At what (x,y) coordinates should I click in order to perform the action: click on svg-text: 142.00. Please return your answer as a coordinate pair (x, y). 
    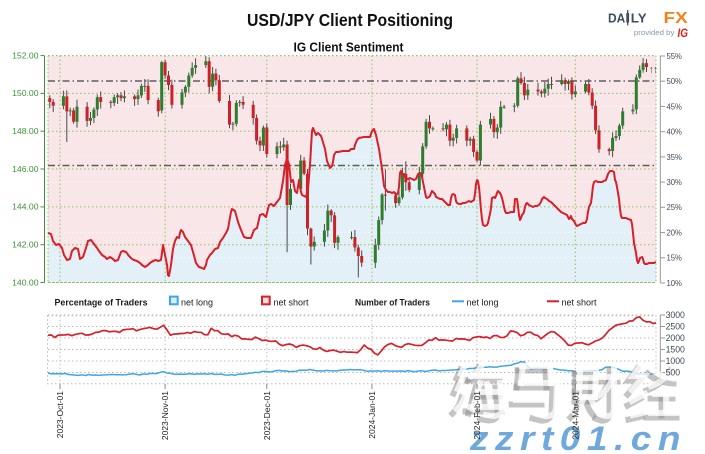
    Looking at the image, I should click on (25, 245).